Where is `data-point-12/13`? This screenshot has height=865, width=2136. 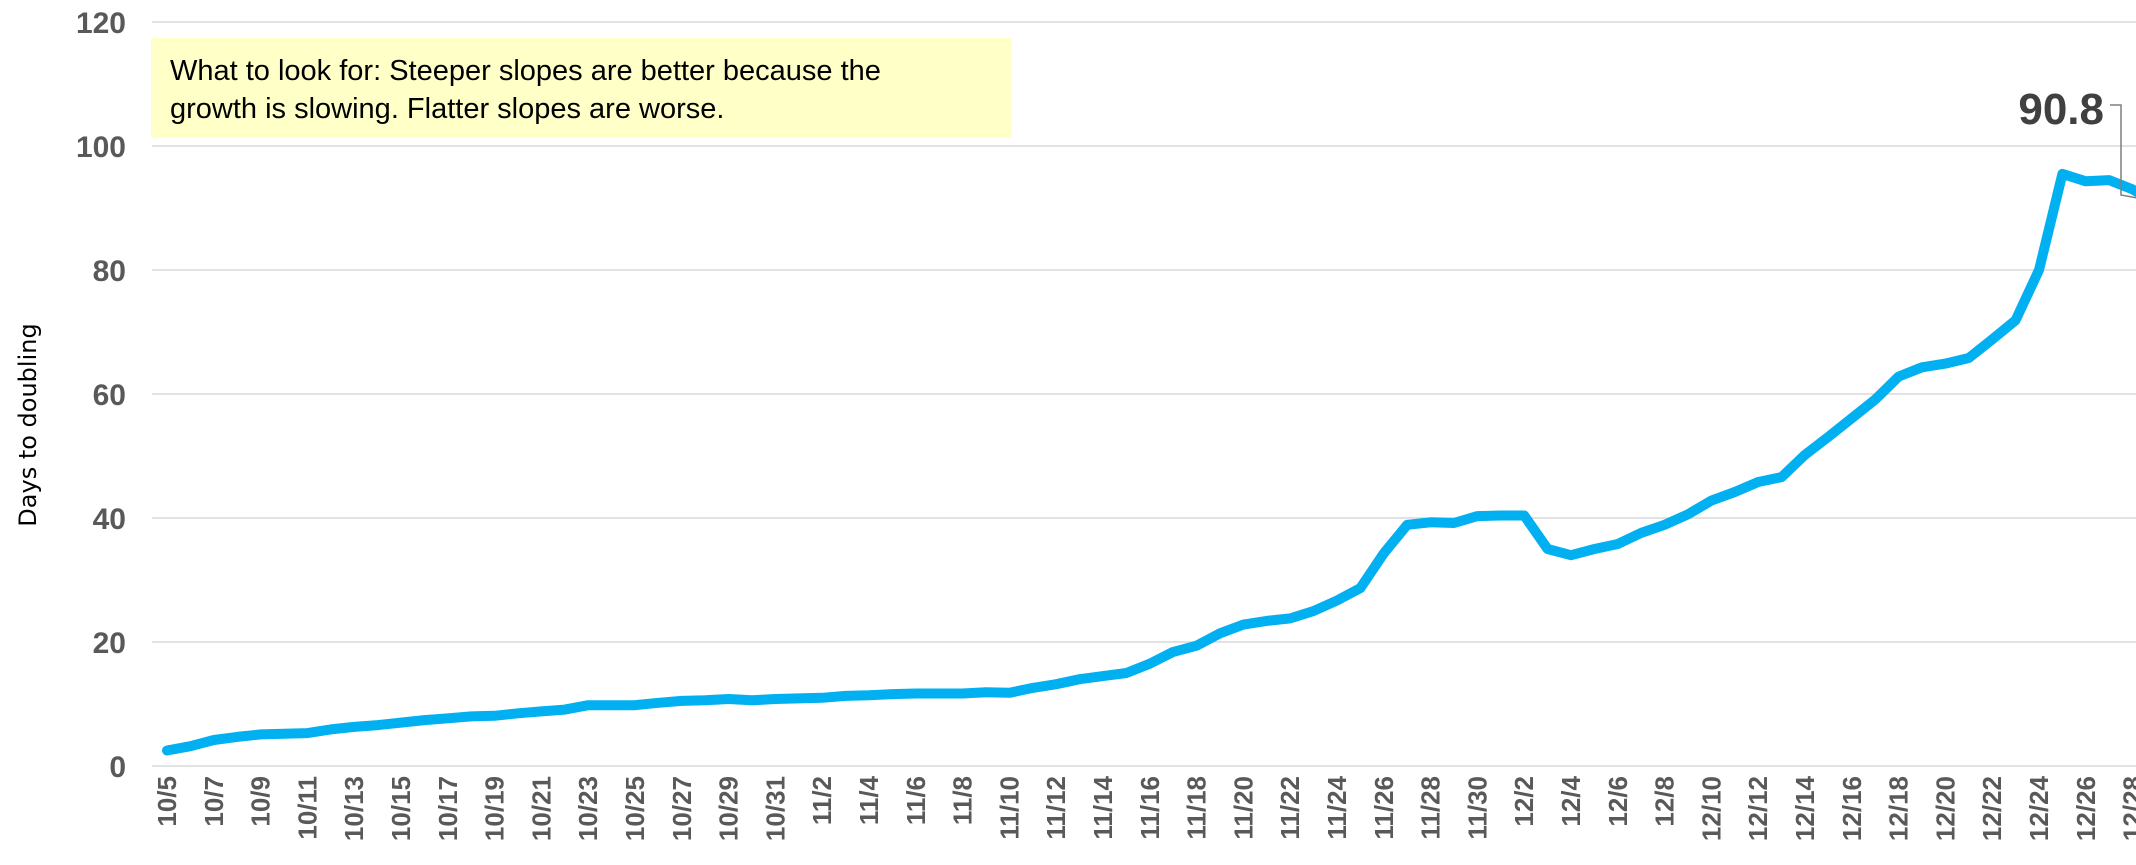
data-point-12/13 is located at coordinates (1782, 477).